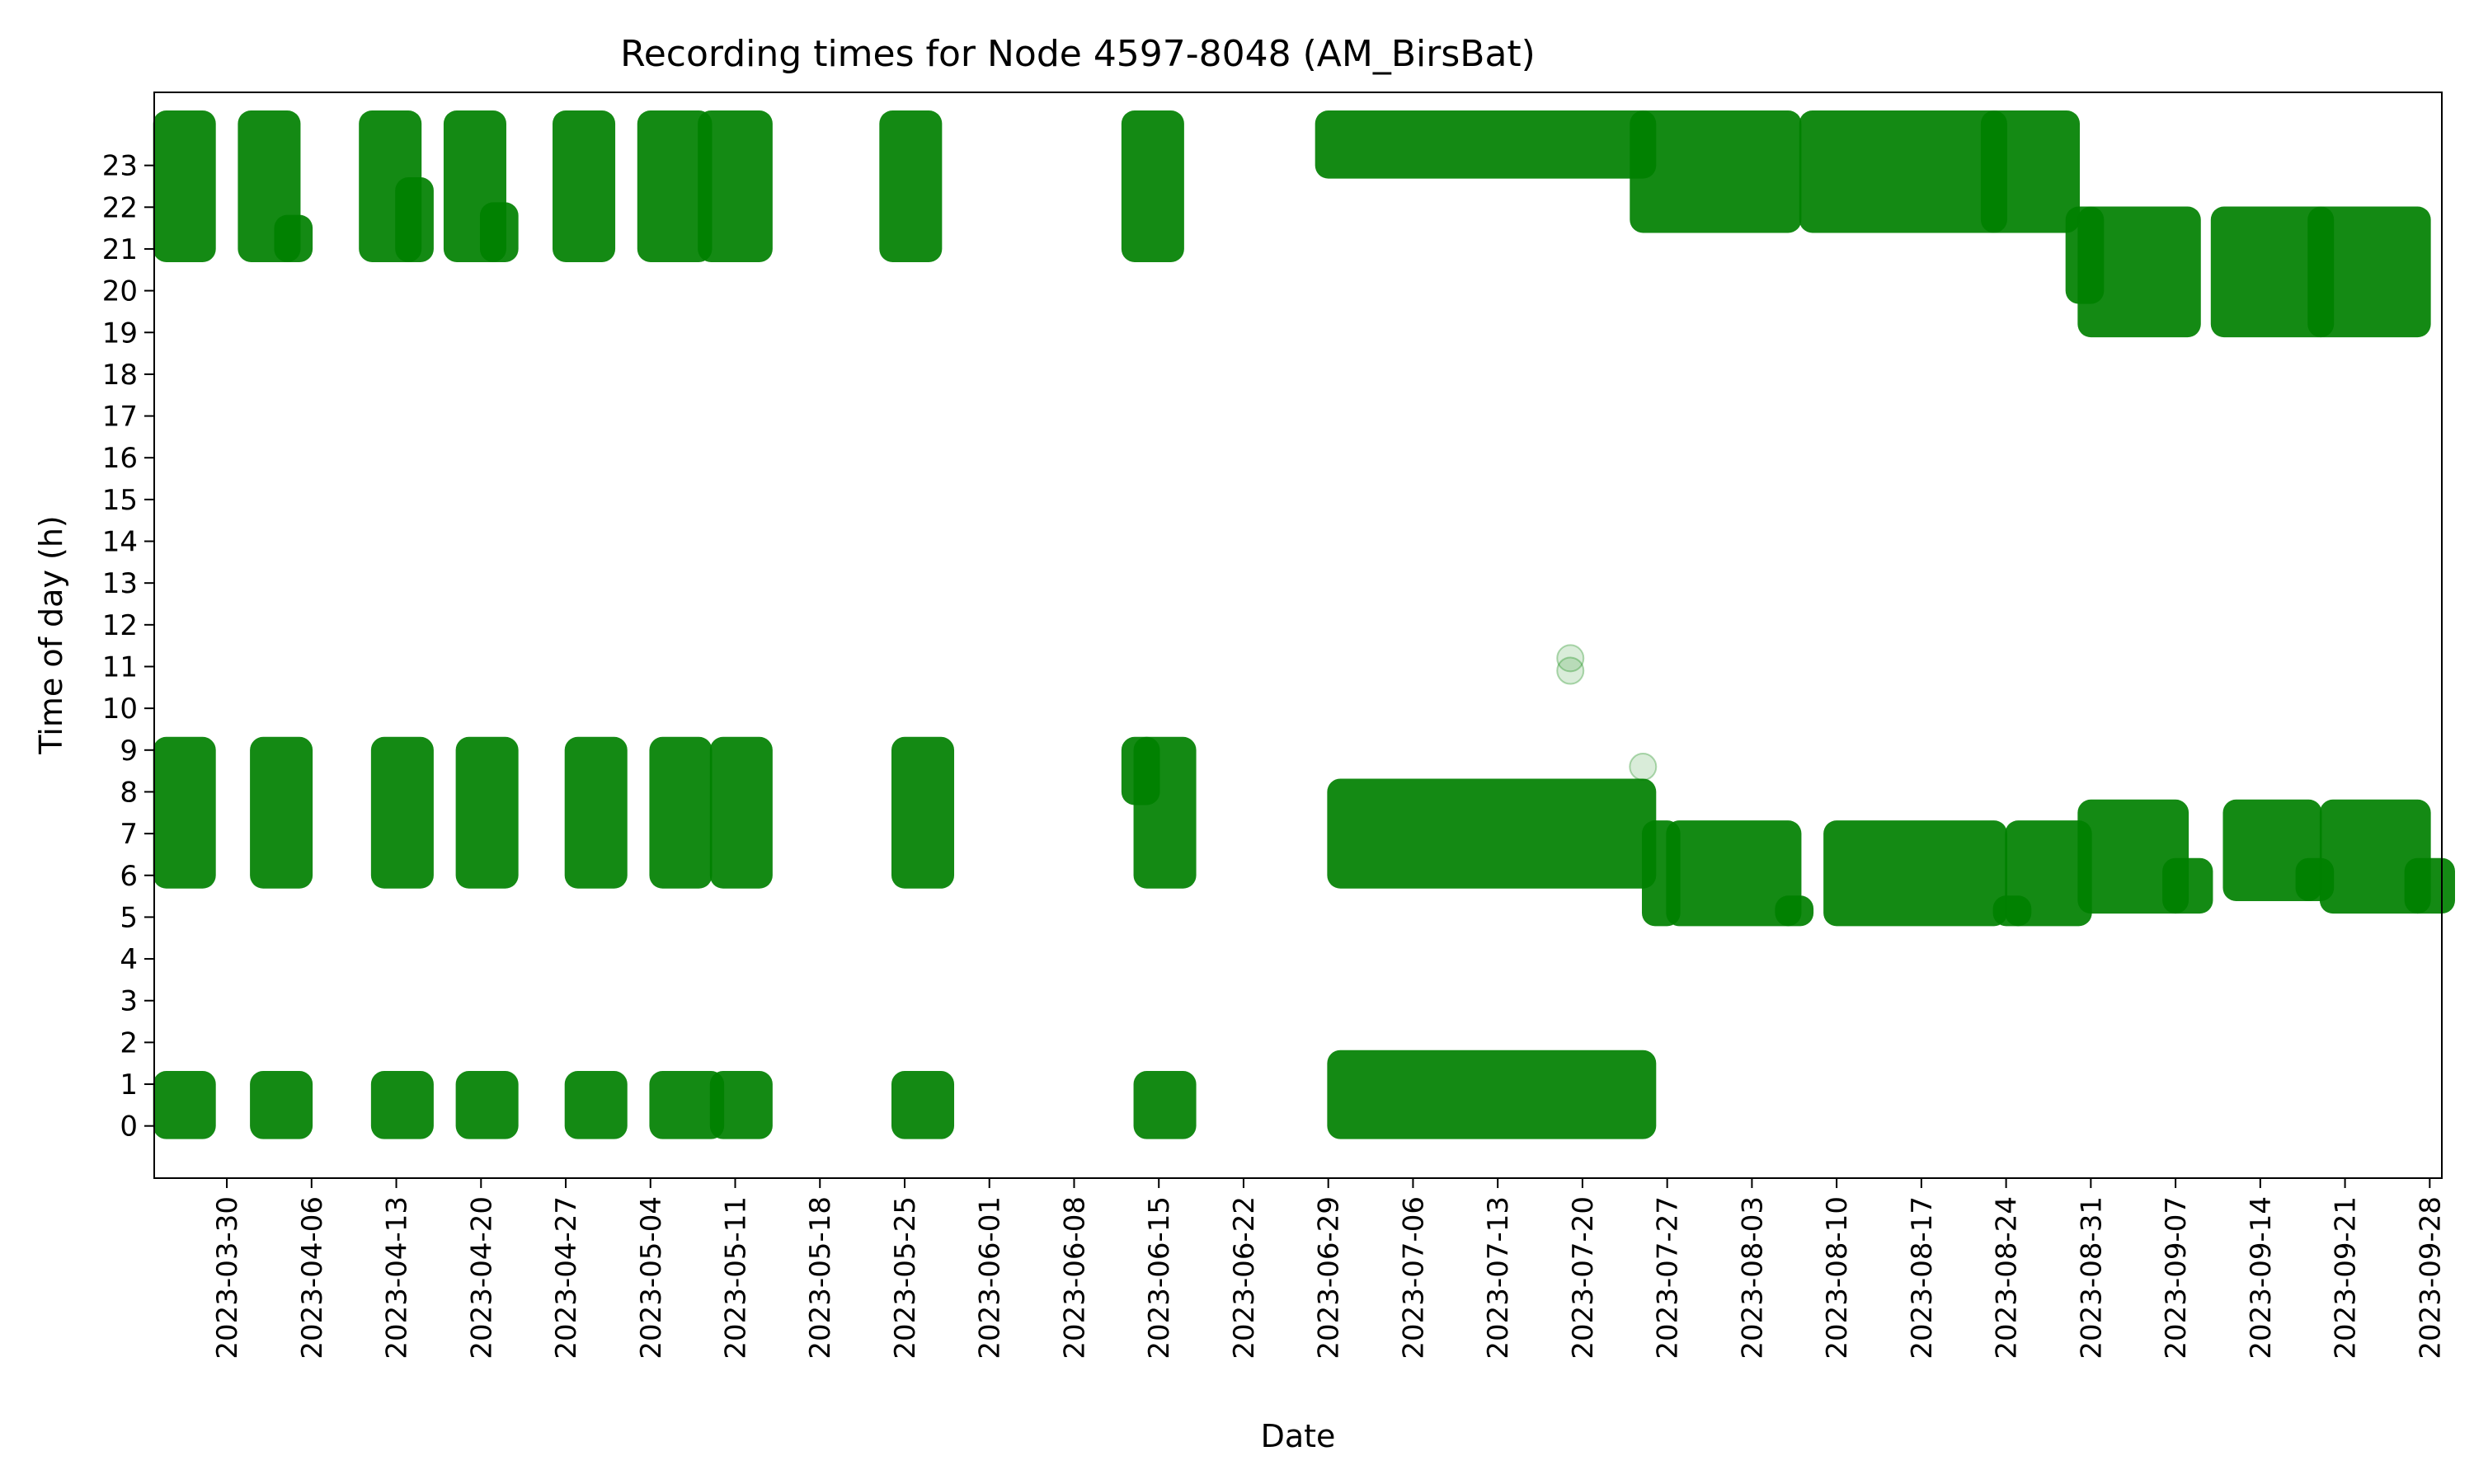 Image resolution: width=2474 pixels, height=1484 pixels. Describe the element at coordinates (820, 1278) in the screenshot. I see `x-tick-label-7: 2023-05-18` at that location.